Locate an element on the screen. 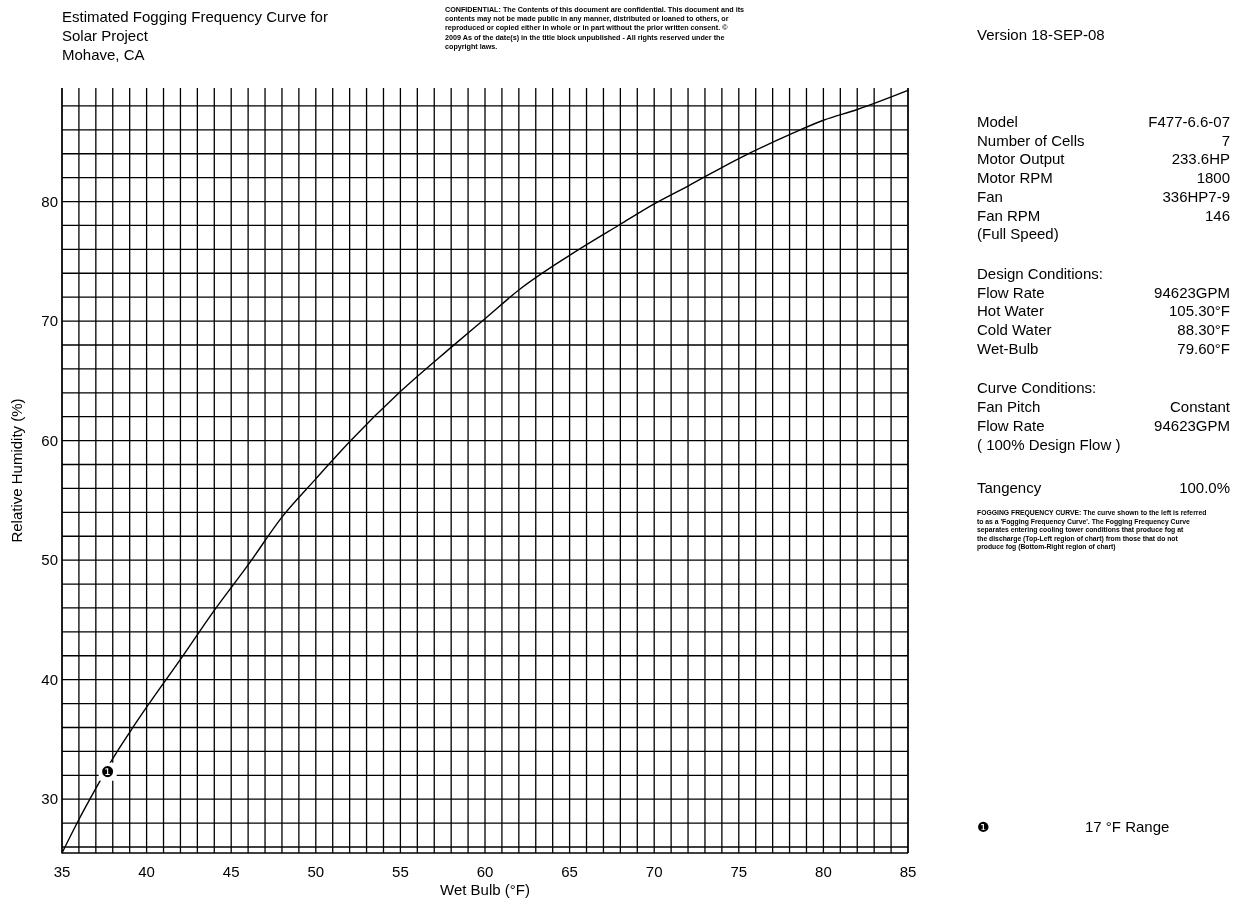 This screenshot has height=903, width=1236. text: Design Conditions: is located at coordinates (1040, 273).